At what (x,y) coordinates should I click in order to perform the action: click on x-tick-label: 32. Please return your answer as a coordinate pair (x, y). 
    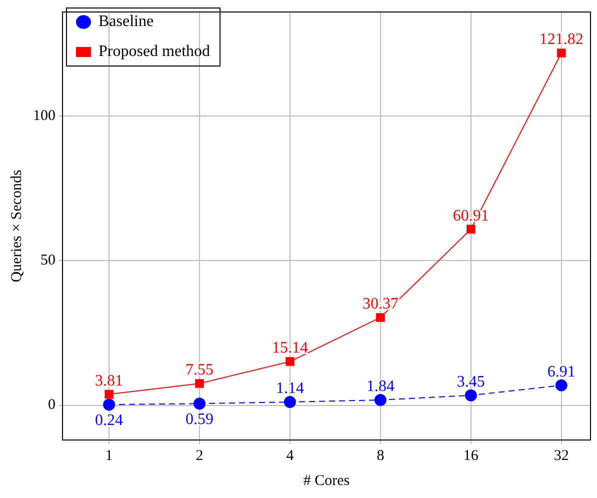
    Looking at the image, I should click on (561, 456).